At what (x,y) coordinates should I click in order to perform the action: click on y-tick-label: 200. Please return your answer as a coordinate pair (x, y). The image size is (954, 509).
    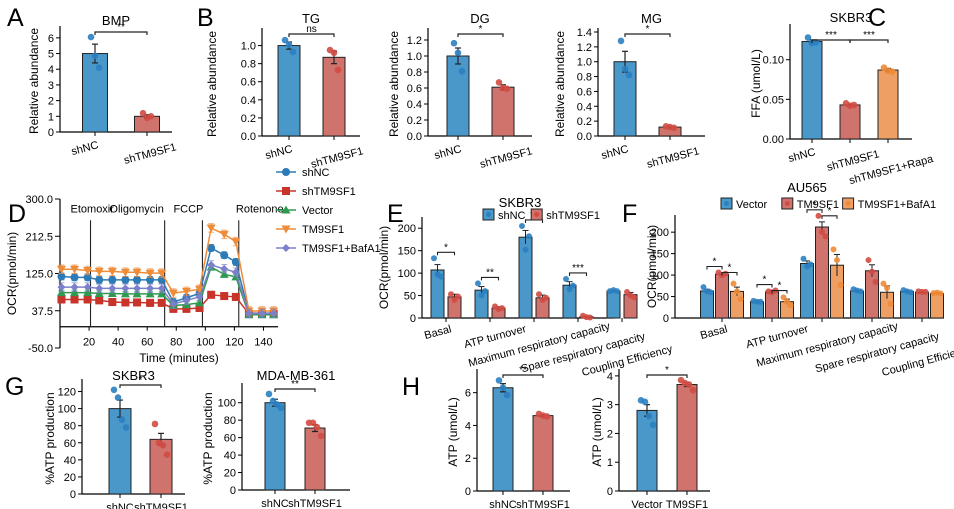
    Looking at the image, I should click on (407, 229).